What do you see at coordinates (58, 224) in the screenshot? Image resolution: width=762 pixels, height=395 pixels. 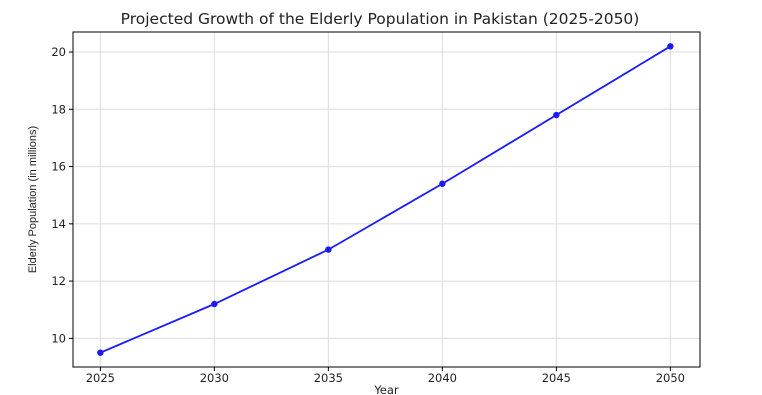 I see `y-tick-label: 14` at bounding box center [58, 224].